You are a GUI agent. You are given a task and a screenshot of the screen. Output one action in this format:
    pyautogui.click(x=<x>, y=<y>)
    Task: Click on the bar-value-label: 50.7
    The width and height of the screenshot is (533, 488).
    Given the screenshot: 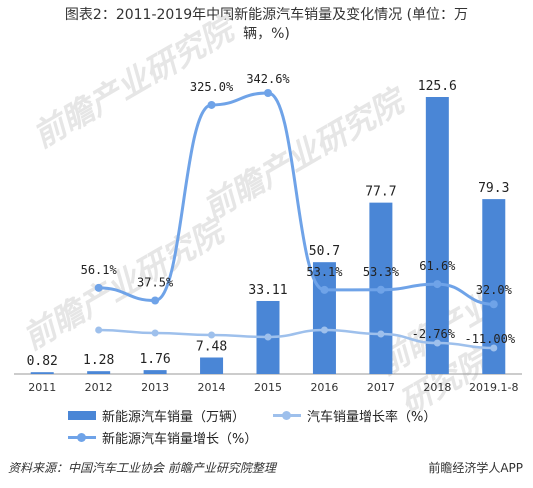 What is the action you would take?
    pyautogui.click(x=324, y=251)
    